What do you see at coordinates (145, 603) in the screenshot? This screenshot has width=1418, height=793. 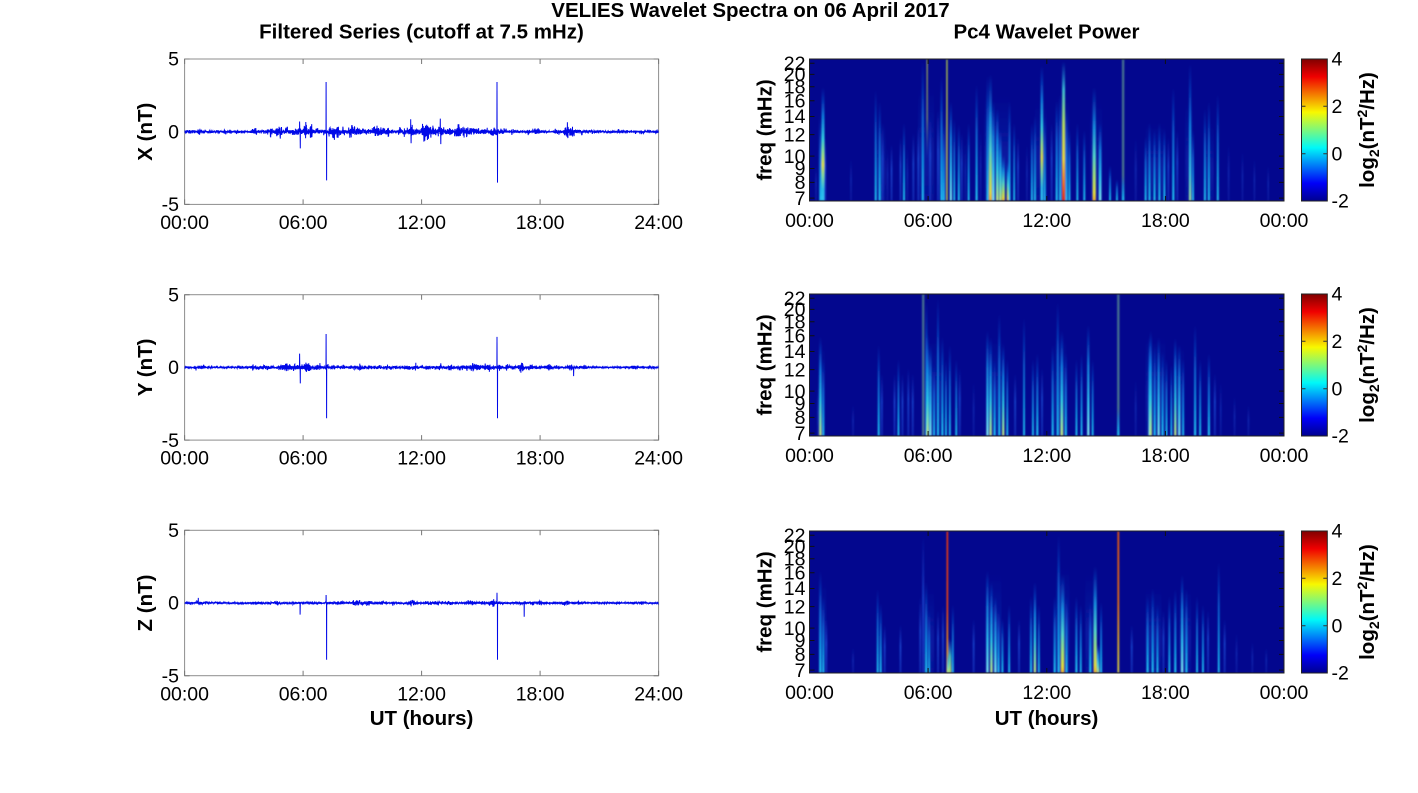 I see `svg-text: Z (nT)` at bounding box center [145, 603].